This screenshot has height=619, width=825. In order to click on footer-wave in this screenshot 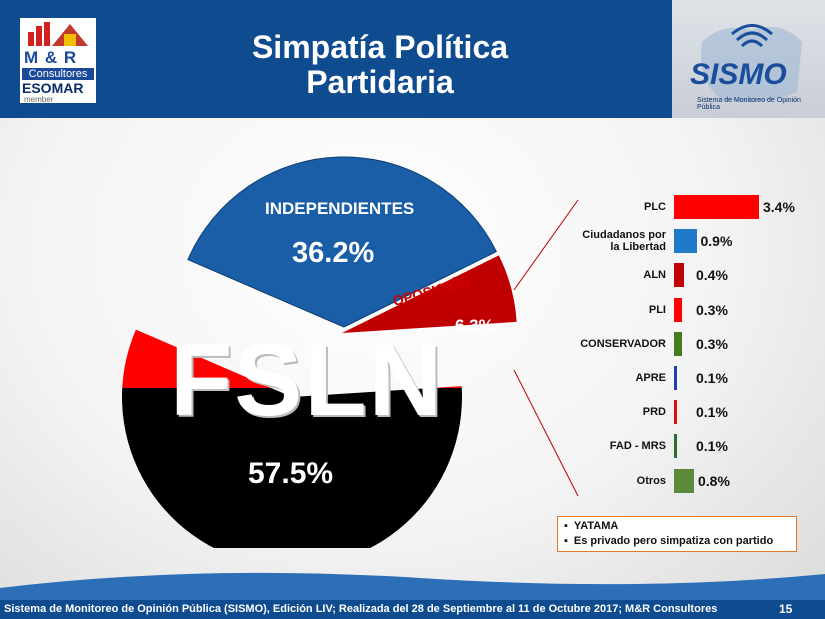, I will do `click(412, 587)`.